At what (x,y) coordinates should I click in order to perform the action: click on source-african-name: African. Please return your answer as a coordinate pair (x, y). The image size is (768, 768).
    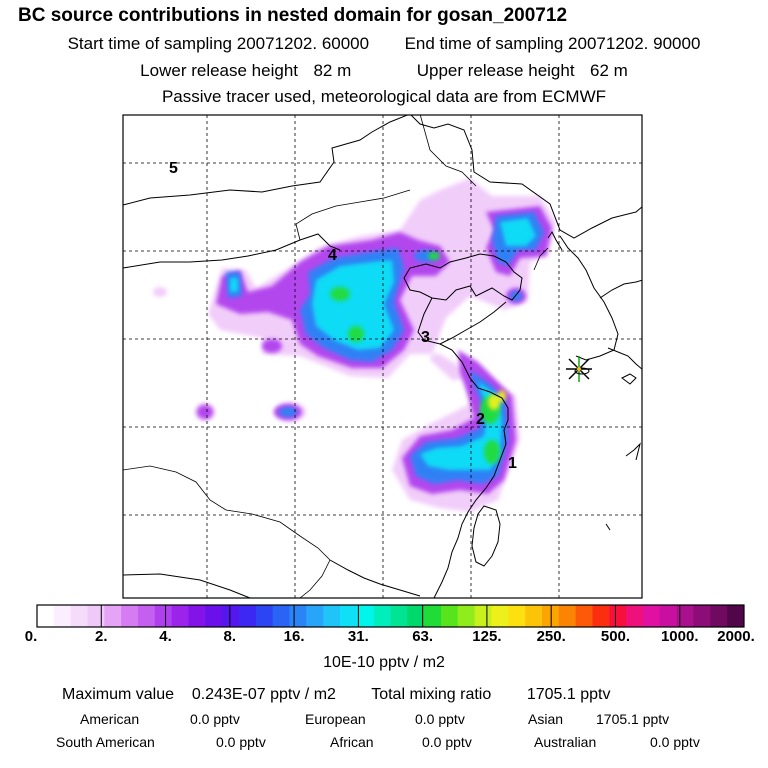
    Looking at the image, I should click on (352, 742).